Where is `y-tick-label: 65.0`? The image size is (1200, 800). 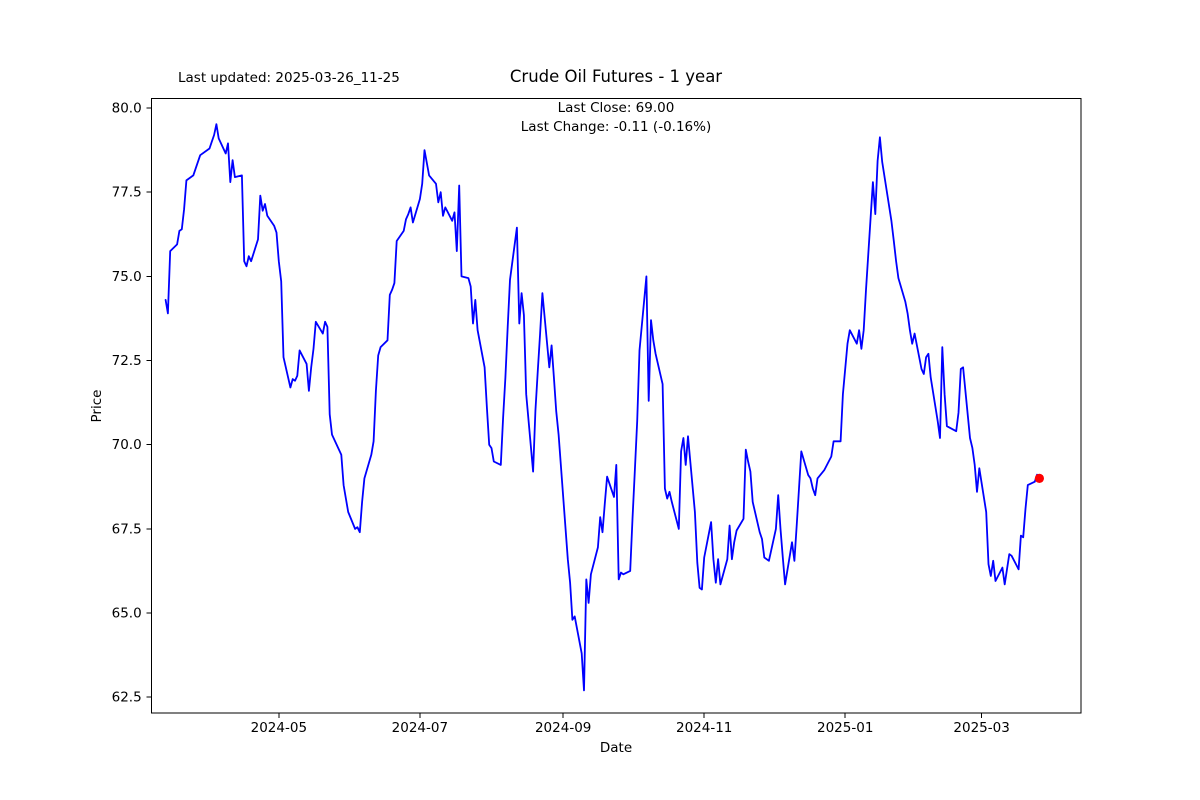
y-tick-label: 65.0 is located at coordinates (127, 614).